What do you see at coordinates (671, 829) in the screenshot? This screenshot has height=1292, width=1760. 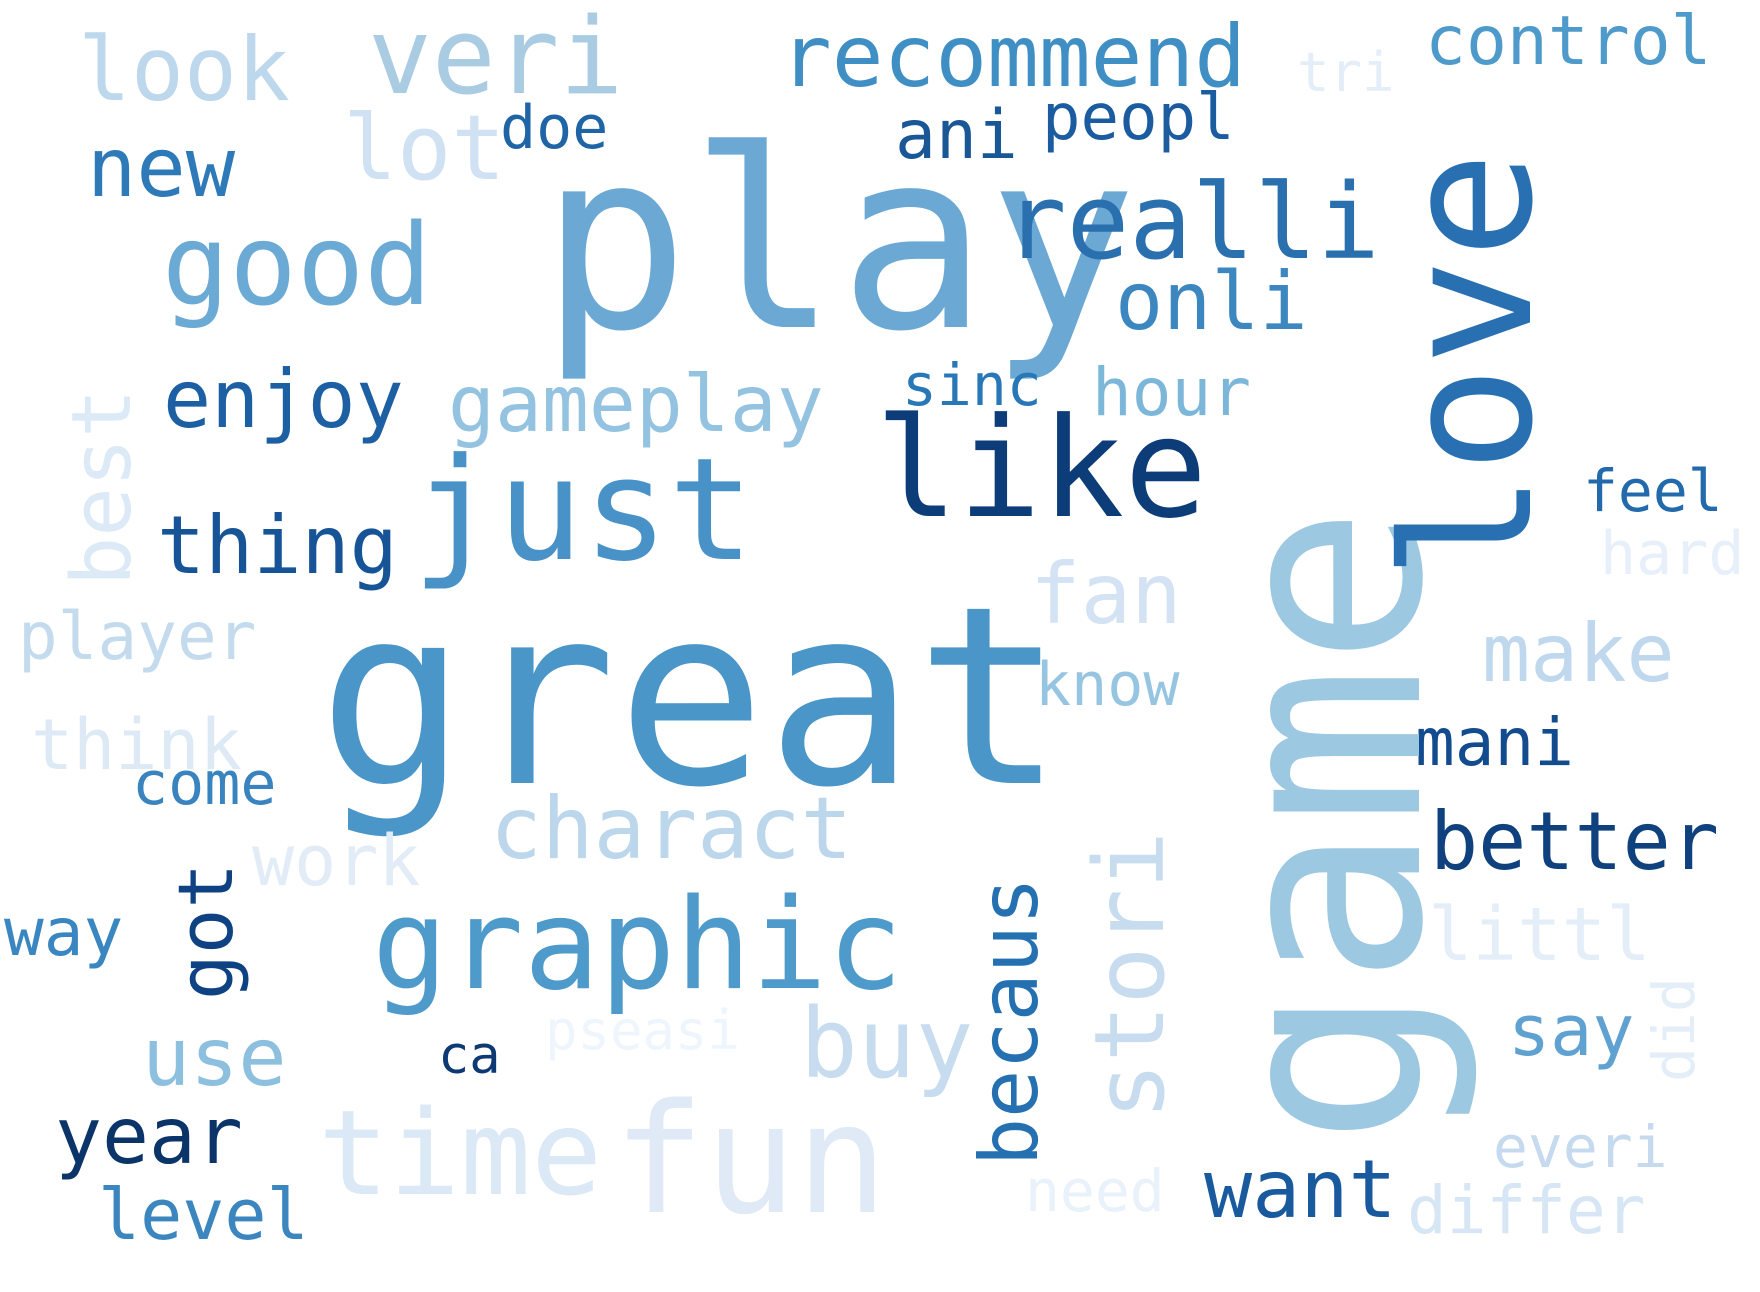 I see `word-charact: charact` at bounding box center [671, 829].